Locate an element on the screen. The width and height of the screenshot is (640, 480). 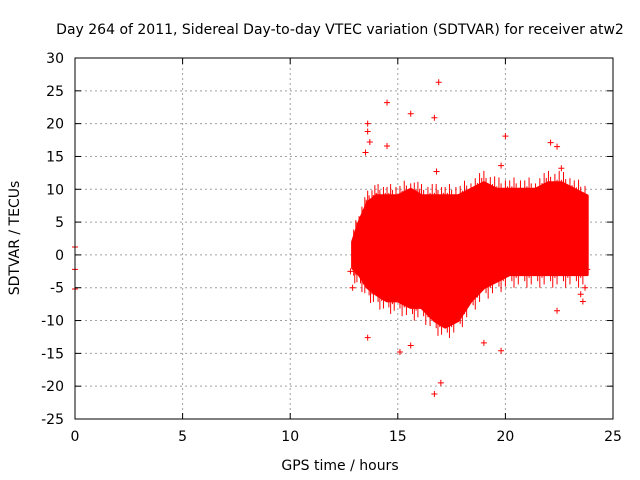
x-tick-label: 20 is located at coordinates (505, 437).